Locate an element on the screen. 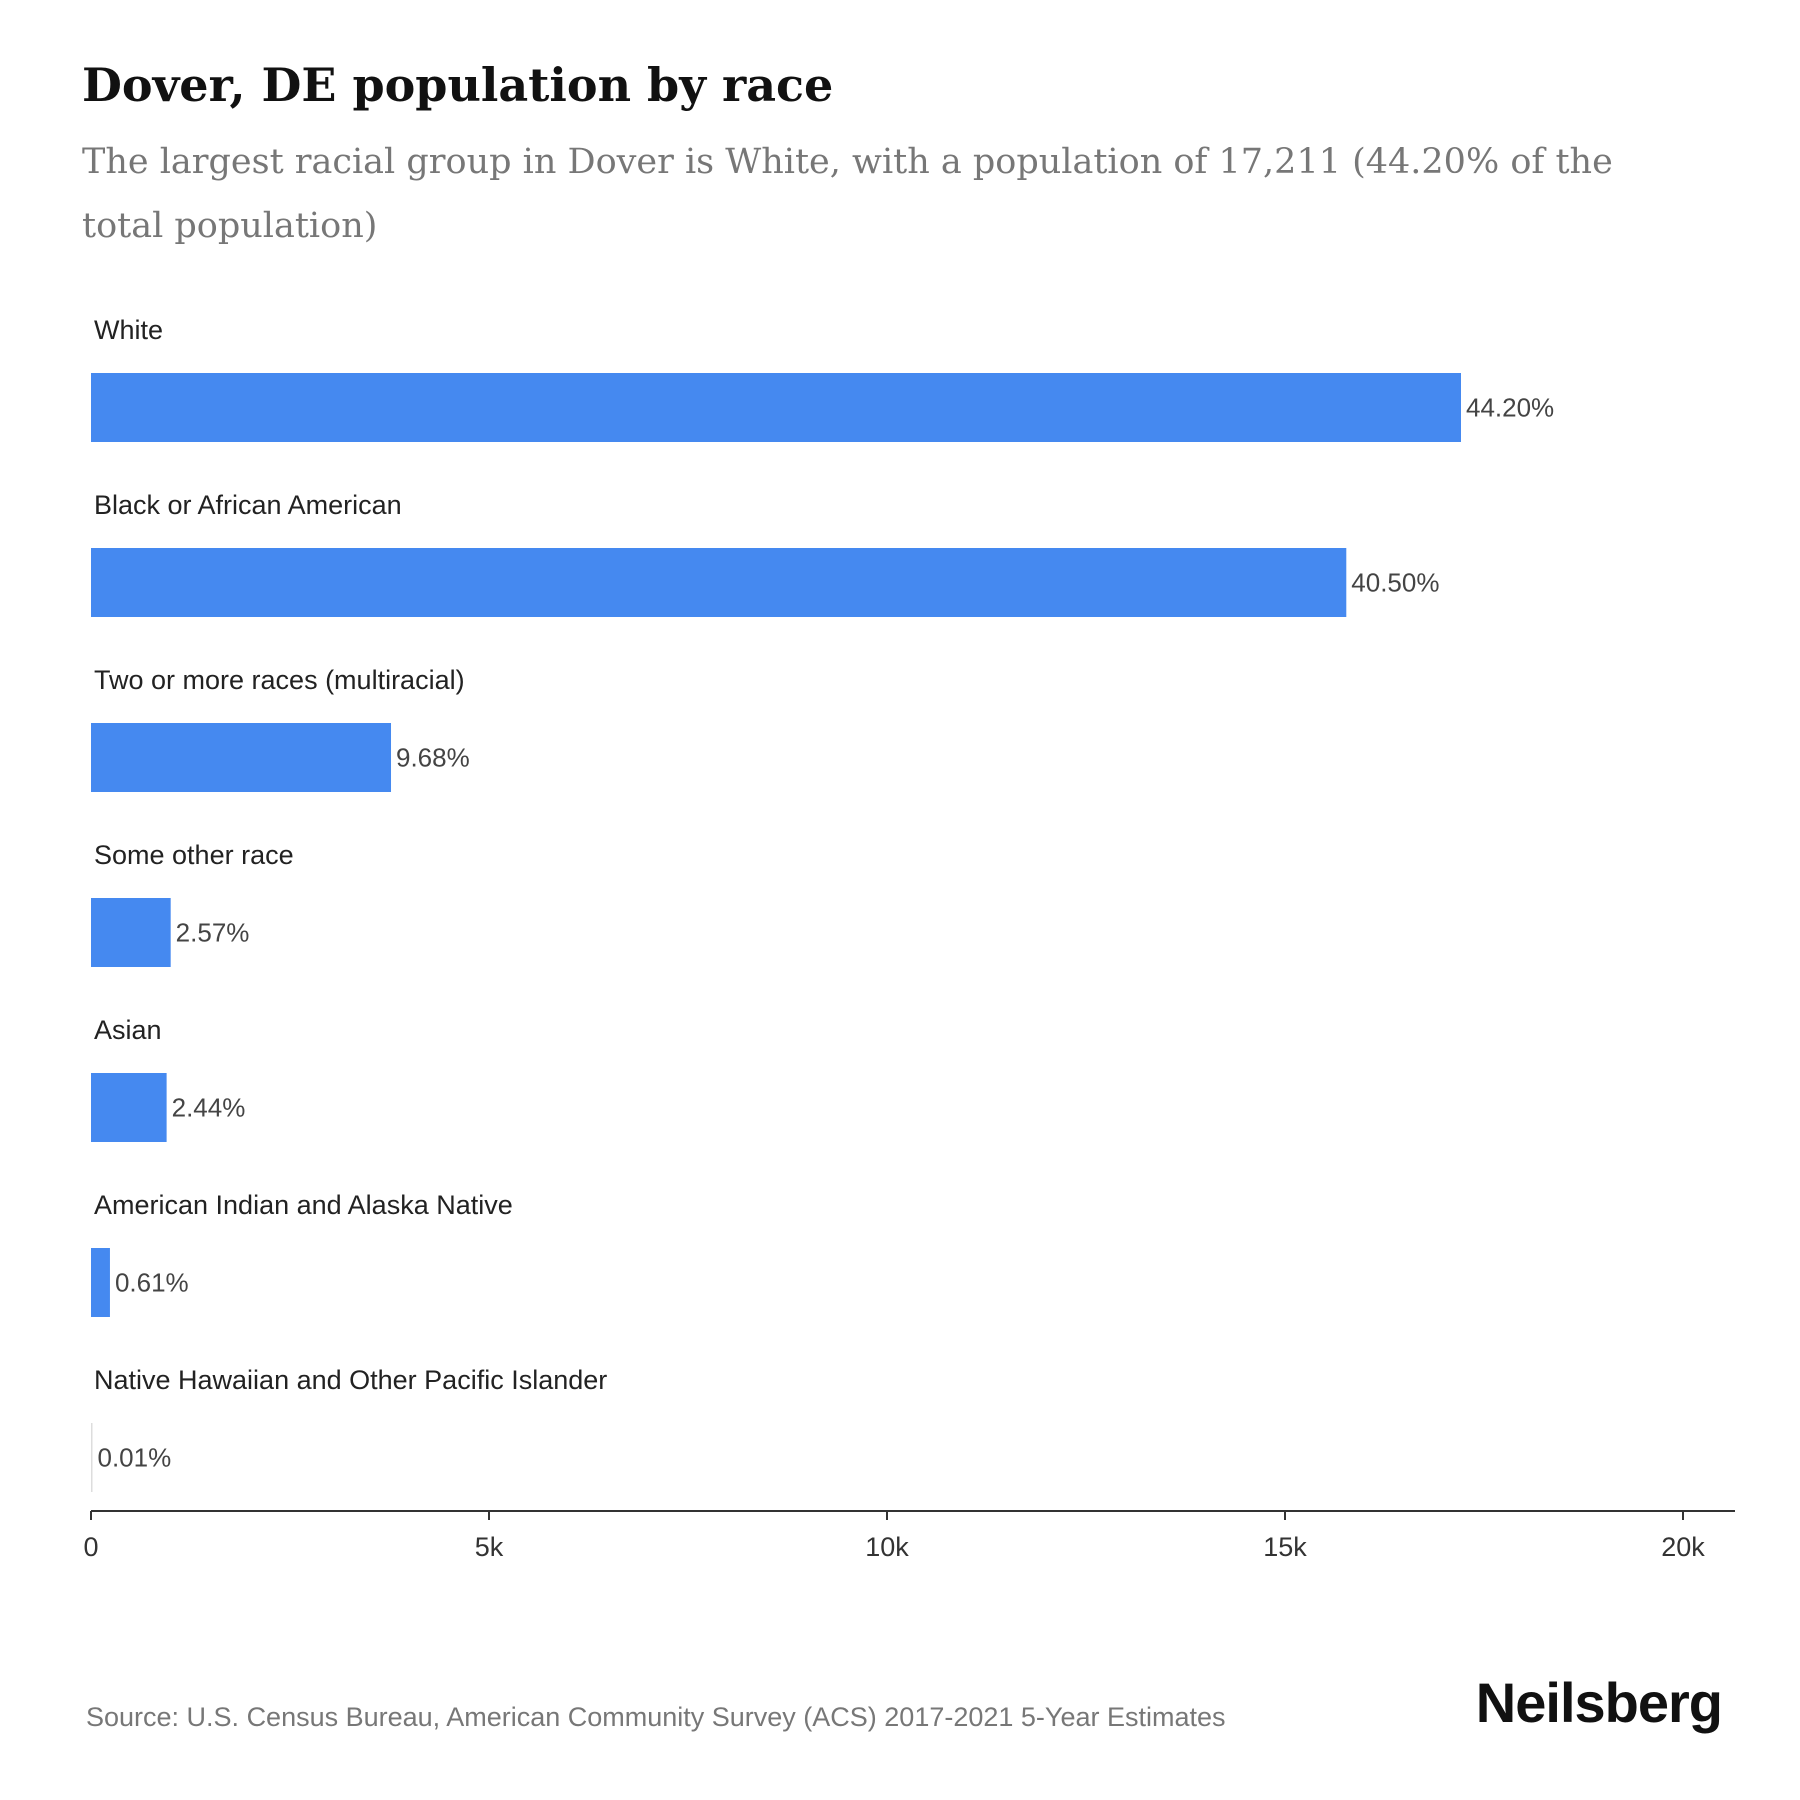 This screenshot has height=1800, width=1800. chart-title: Dover, DE population by race is located at coordinates (458, 85).